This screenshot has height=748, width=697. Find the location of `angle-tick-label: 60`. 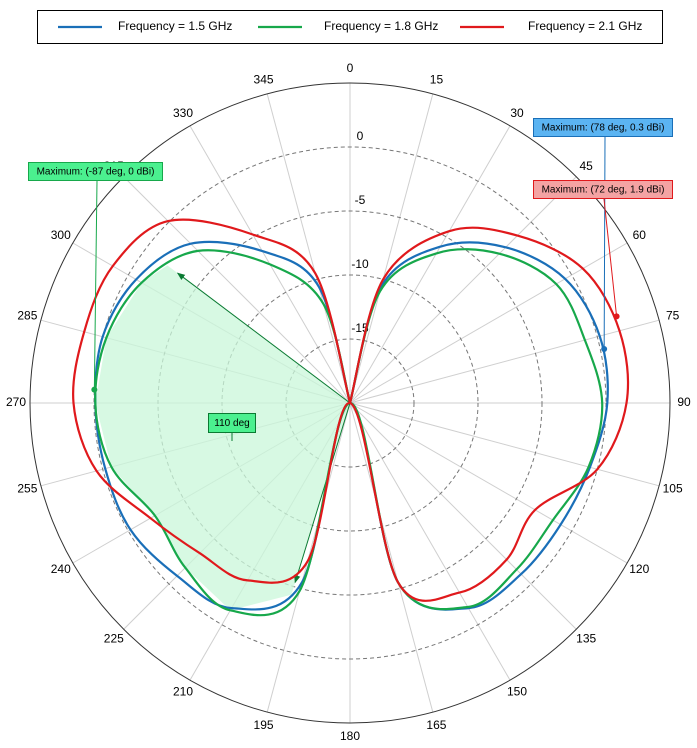

angle-tick-label: 60 is located at coordinates (640, 235).